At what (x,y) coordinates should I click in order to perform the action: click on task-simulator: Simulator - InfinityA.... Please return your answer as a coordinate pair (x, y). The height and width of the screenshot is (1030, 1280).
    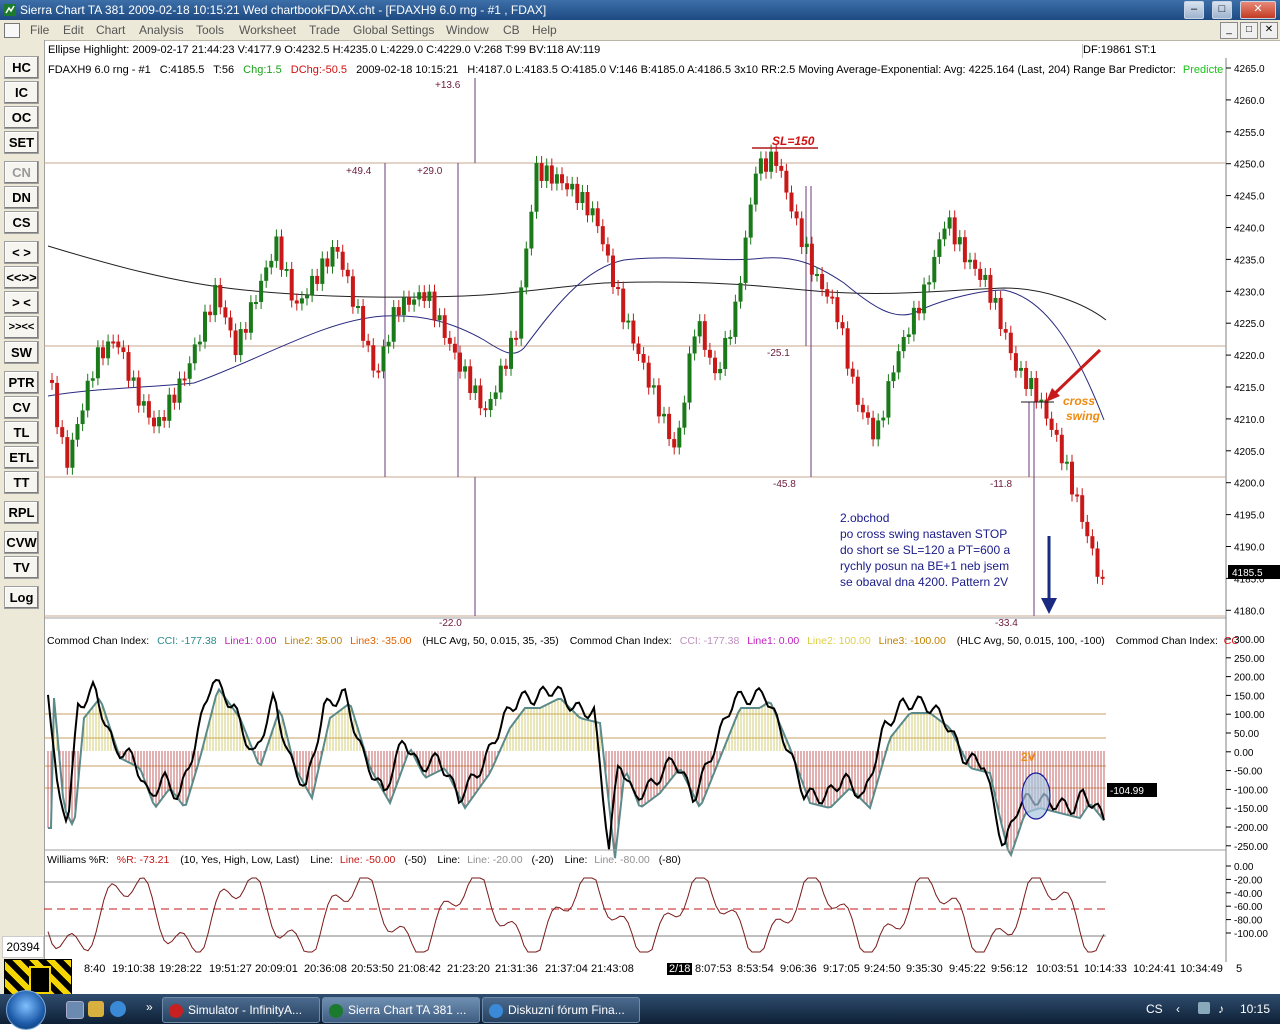
    Looking at the image, I should click on (241, 1010).